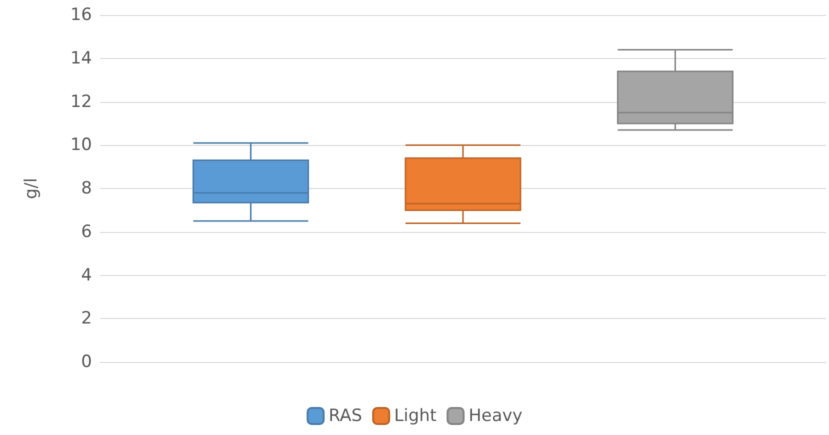 The image size is (829, 435). I want to click on legend-label: RAS, so click(345, 416).